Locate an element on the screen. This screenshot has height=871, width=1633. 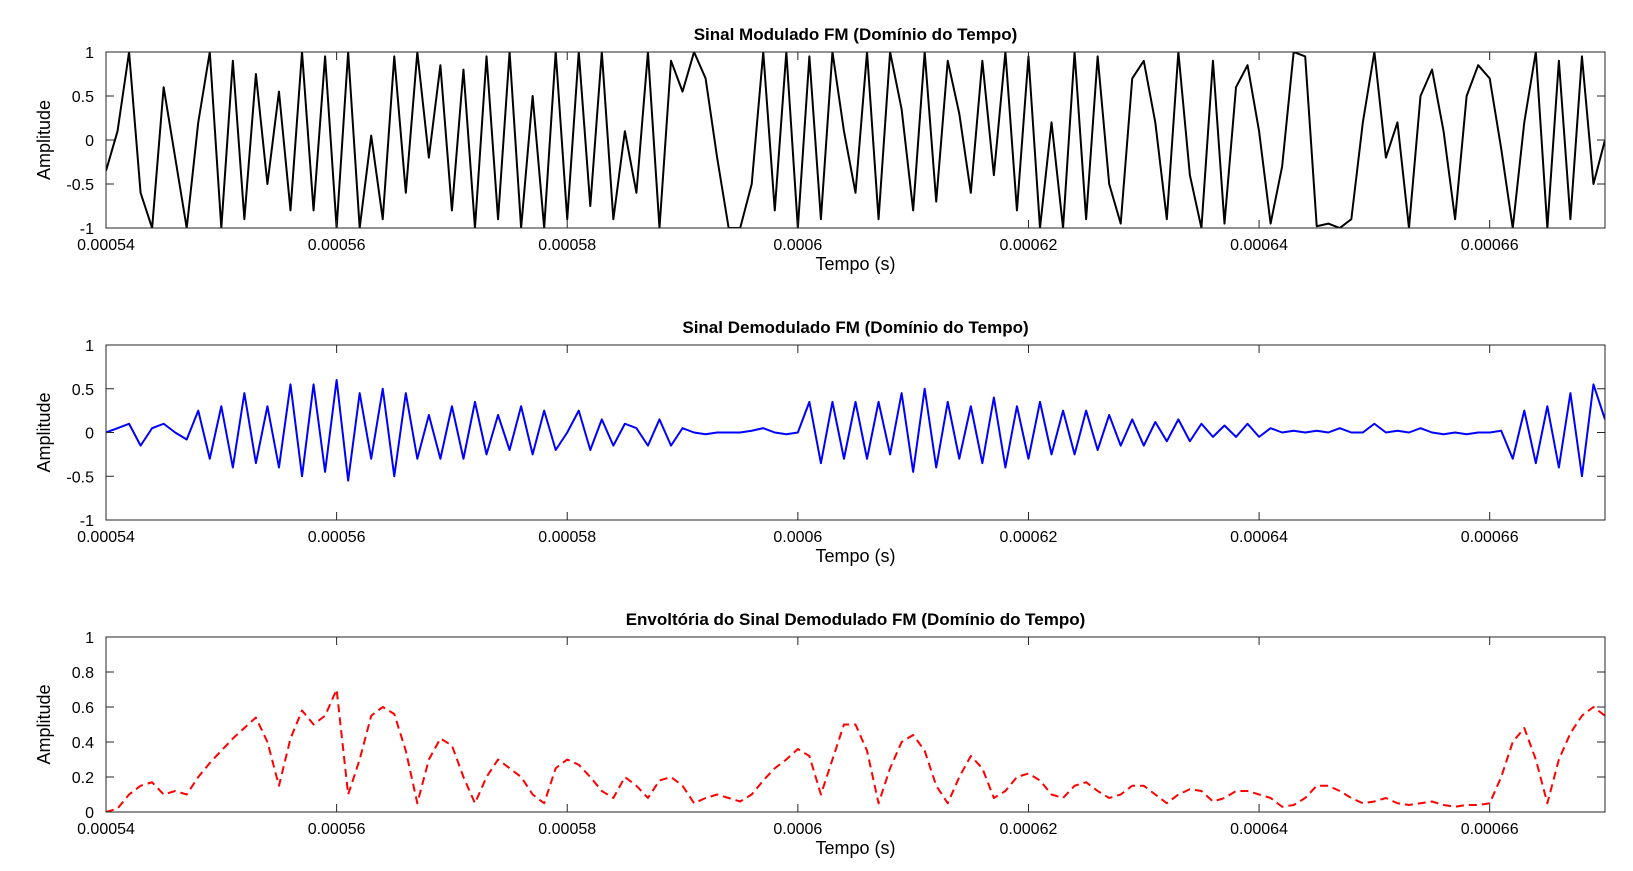
chart-title: Sinal Demodulado FM (Domínio do Tempo) is located at coordinates (855, 327).